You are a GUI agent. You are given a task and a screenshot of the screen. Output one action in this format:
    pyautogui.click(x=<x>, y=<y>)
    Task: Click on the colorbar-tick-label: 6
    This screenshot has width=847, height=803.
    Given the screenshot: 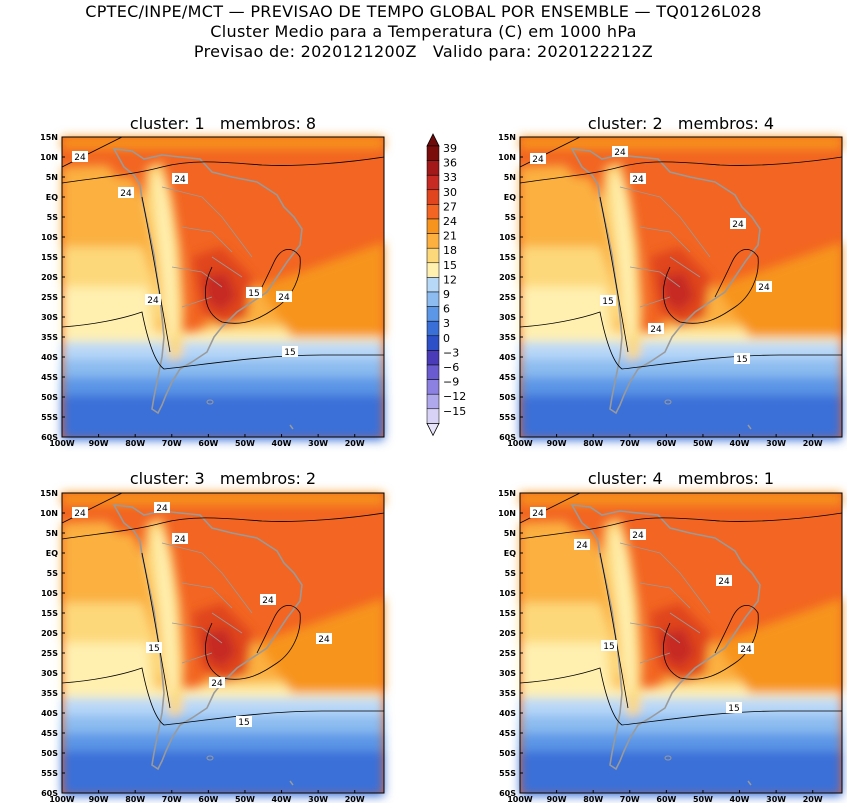 What is the action you would take?
    pyautogui.click(x=446, y=309)
    